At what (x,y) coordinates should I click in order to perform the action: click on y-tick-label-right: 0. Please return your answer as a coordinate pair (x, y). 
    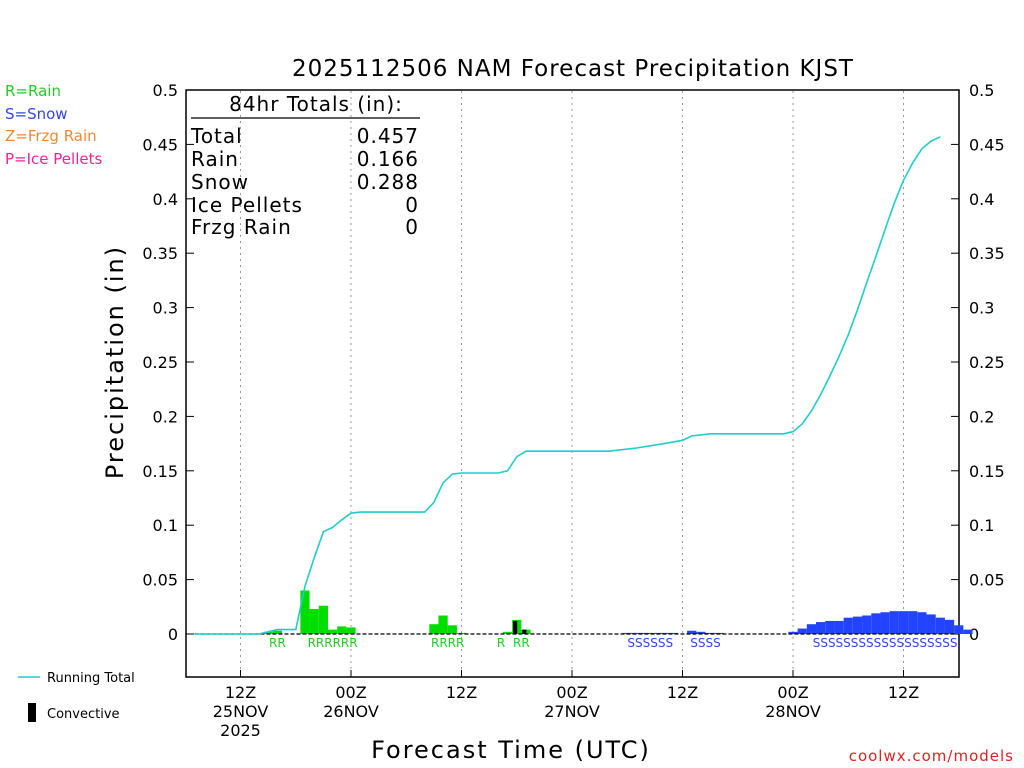
    Looking at the image, I should click on (974, 634).